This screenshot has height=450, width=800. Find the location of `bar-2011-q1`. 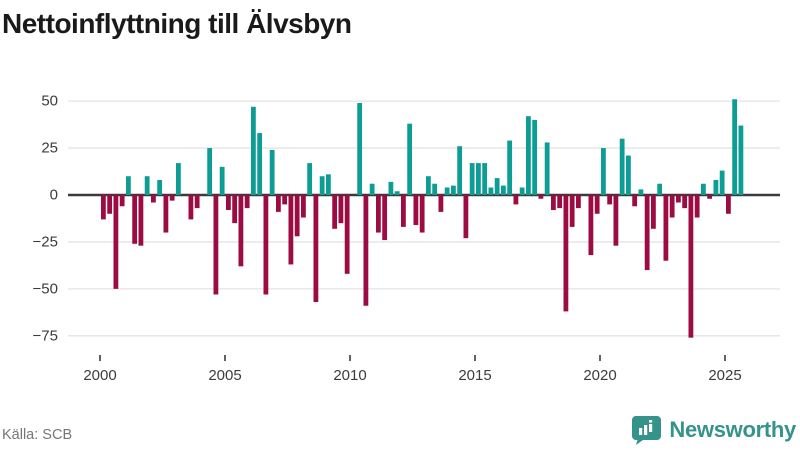

bar-2011-q1 is located at coordinates (378, 214).